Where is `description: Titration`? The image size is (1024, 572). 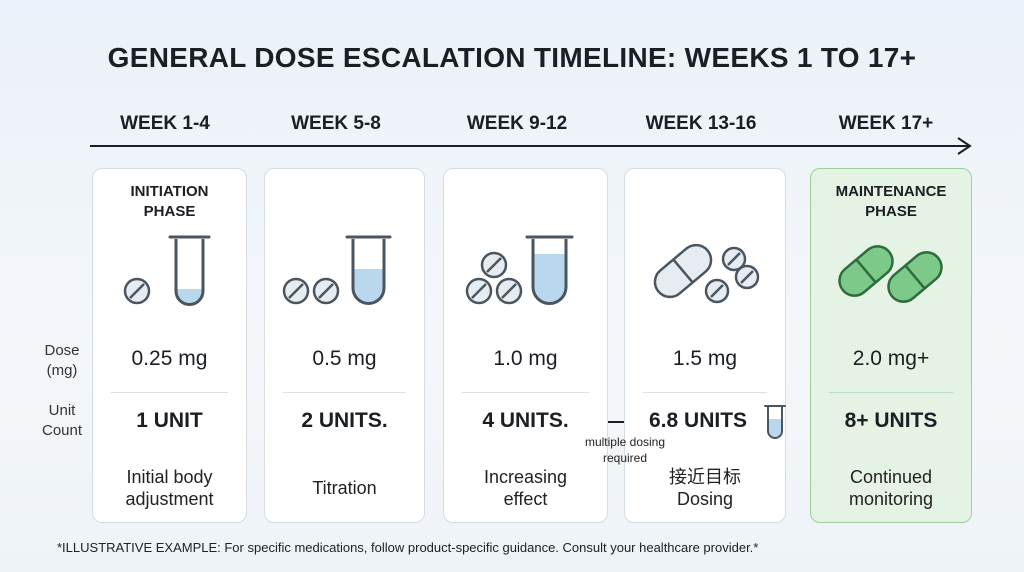 description: Titration is located at coordinates (344, 488).